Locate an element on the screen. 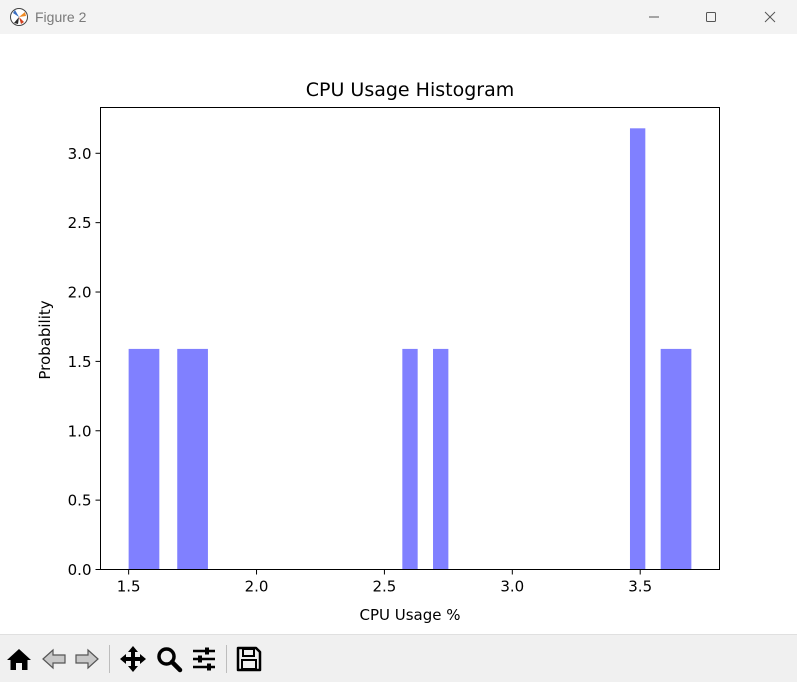 This screenshot has height=682, width=797. x-axis-label: CPU Usage % is located at coordinates (409, 615).